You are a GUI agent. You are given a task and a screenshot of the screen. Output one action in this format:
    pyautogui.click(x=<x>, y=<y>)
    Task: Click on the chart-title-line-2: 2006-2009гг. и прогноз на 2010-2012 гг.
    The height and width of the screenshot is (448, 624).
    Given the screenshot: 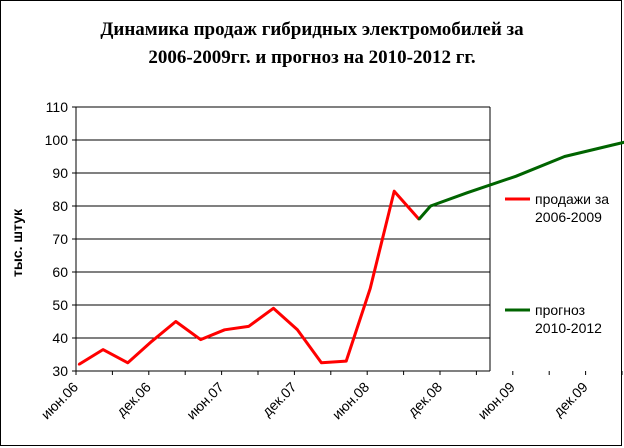 What is the action you would take?
    pyautogui.click(x=312, y=57)
    